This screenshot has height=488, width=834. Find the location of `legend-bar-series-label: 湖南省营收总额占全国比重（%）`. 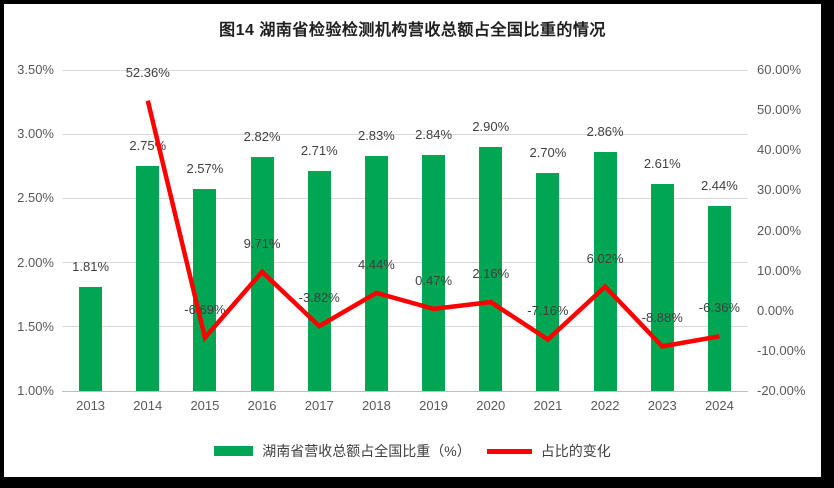

legend-bar-series-label: 湖南省营收总额占全国比重（%） is located at coordinates (366, 451).